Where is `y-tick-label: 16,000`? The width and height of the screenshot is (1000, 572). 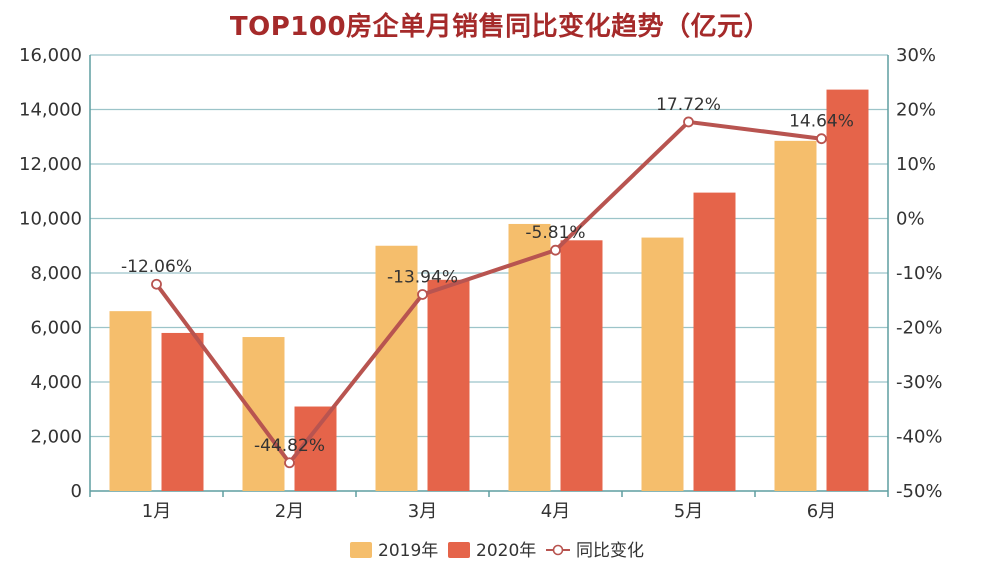 y-tick-label: 16,000 is located at coordinates (50, 55).